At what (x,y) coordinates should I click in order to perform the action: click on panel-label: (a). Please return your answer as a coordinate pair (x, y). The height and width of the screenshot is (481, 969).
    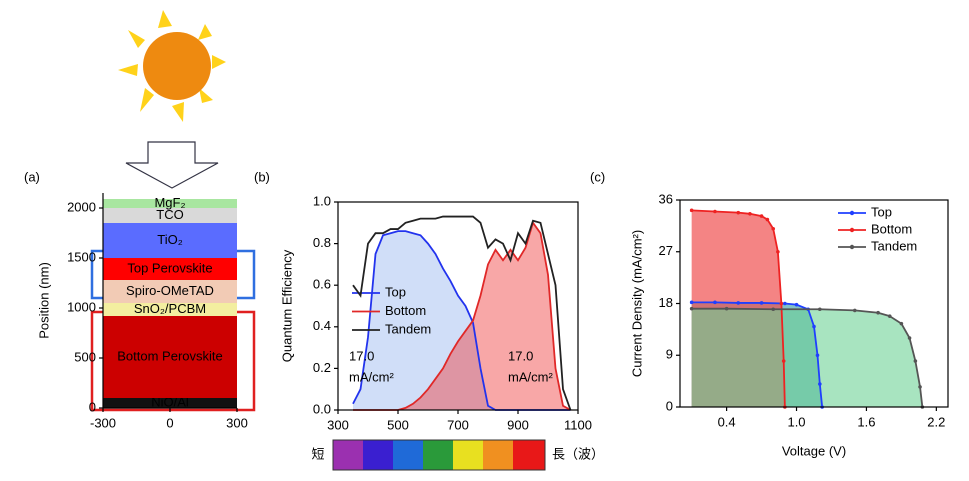
    Looking at the image, I should click on (32, 176).